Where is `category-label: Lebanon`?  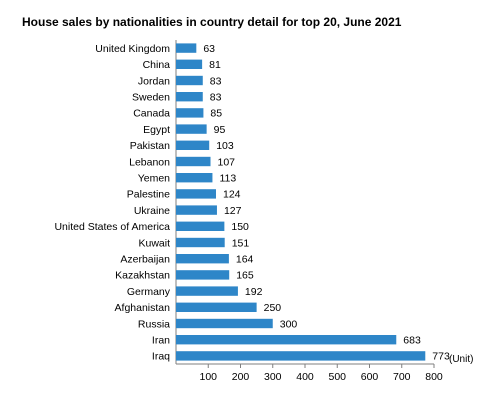
category-label: Lebanon is located at coordinates (149, 162).